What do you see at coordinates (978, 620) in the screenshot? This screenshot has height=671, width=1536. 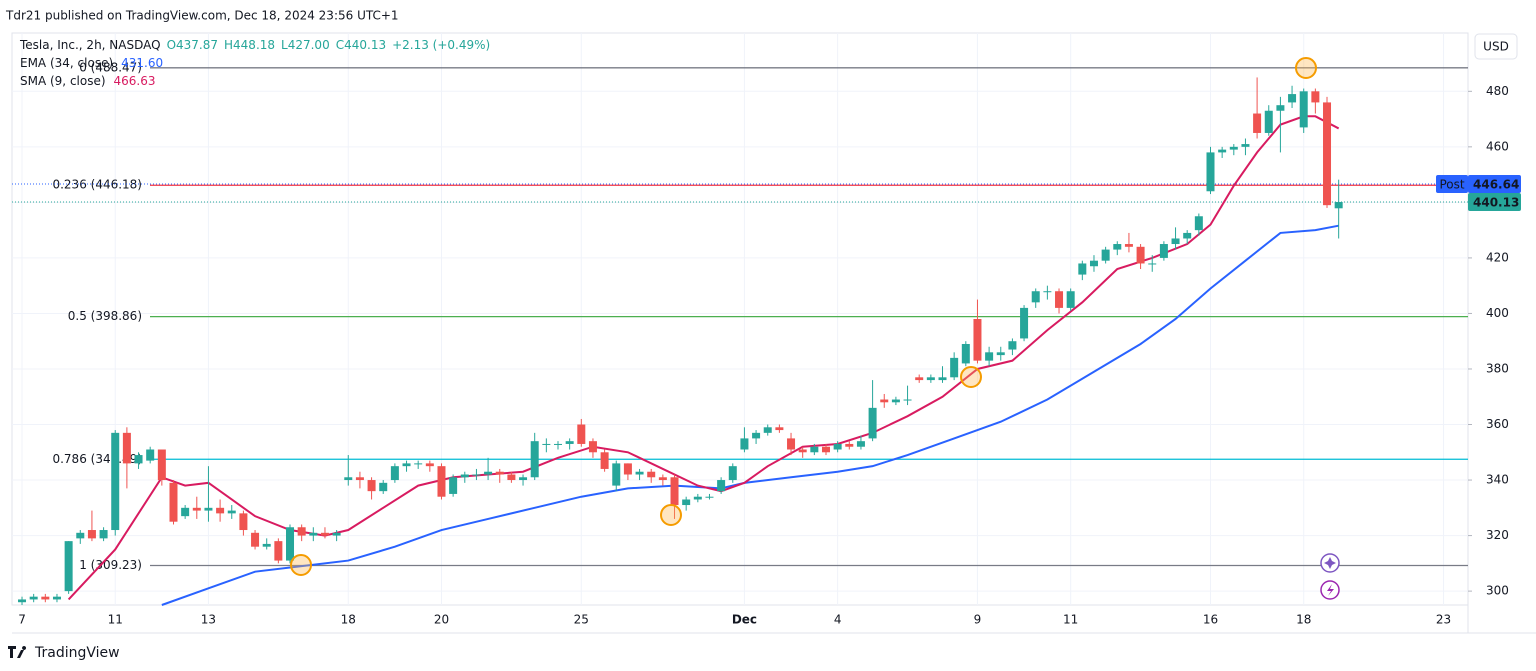 I see `x-tick-label: 9` at bounding box center [978, 620].